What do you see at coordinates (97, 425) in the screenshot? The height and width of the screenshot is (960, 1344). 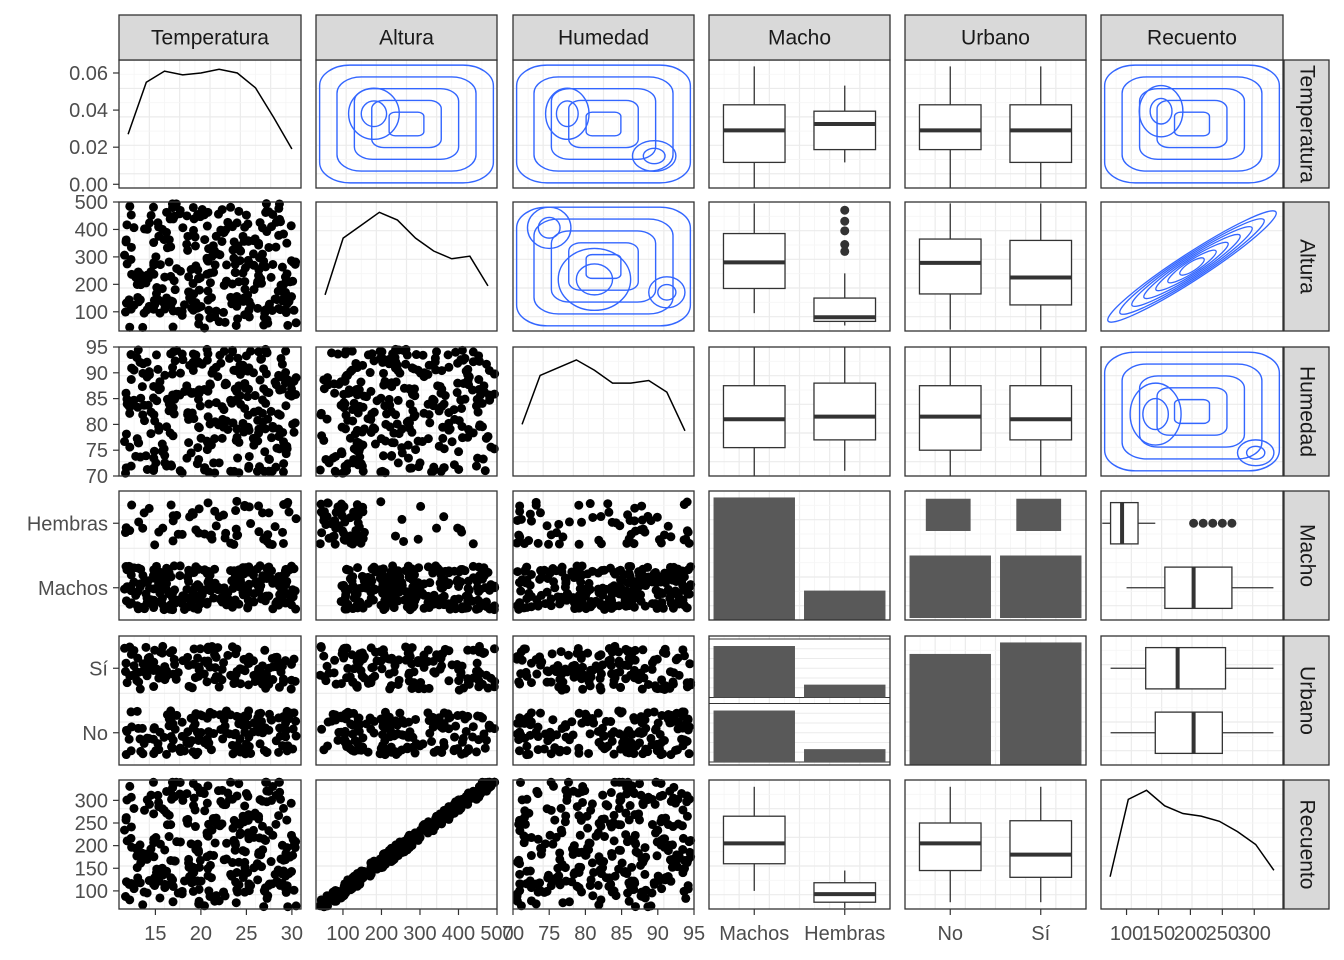 I see `y-tick-label: 80` at bounding box center [97, 425].